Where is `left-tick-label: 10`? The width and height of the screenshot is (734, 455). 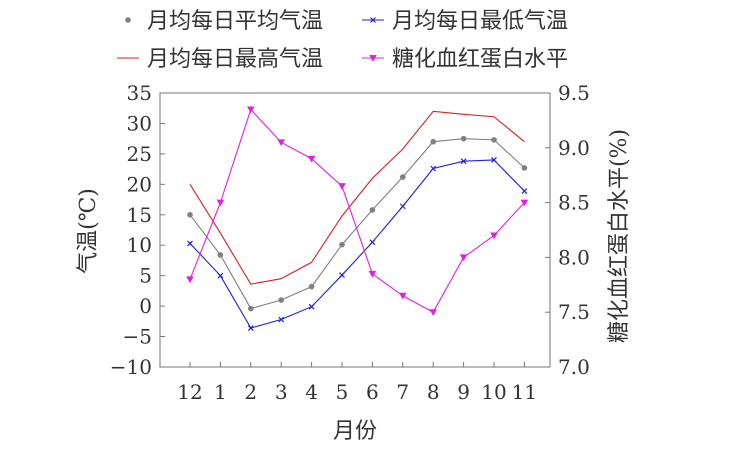
left-tick-label: 10 is located at coordinates (139, 245).